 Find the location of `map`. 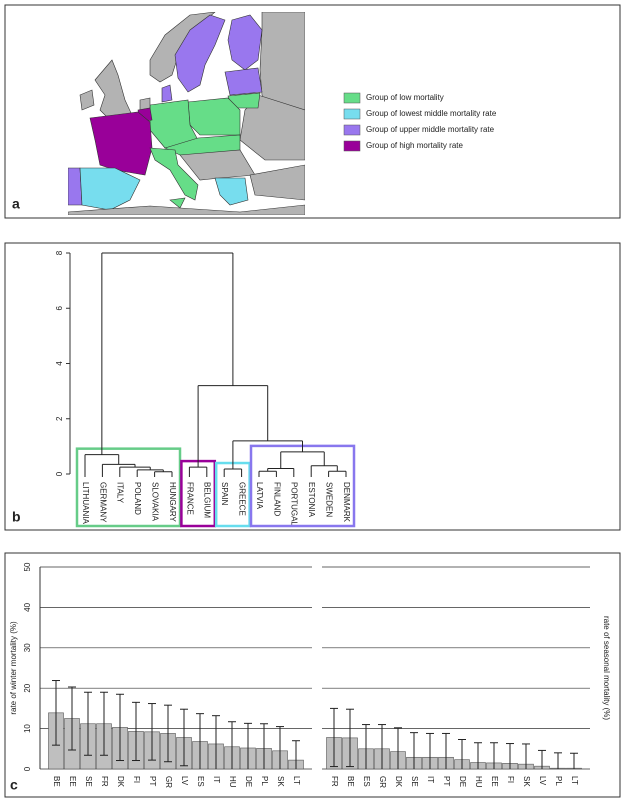

map is located at coordinates (186, 113).